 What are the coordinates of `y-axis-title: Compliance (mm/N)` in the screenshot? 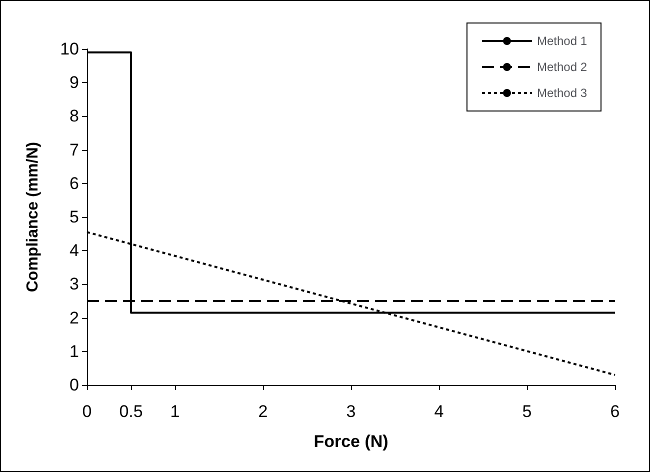 It's located at (33, 217).